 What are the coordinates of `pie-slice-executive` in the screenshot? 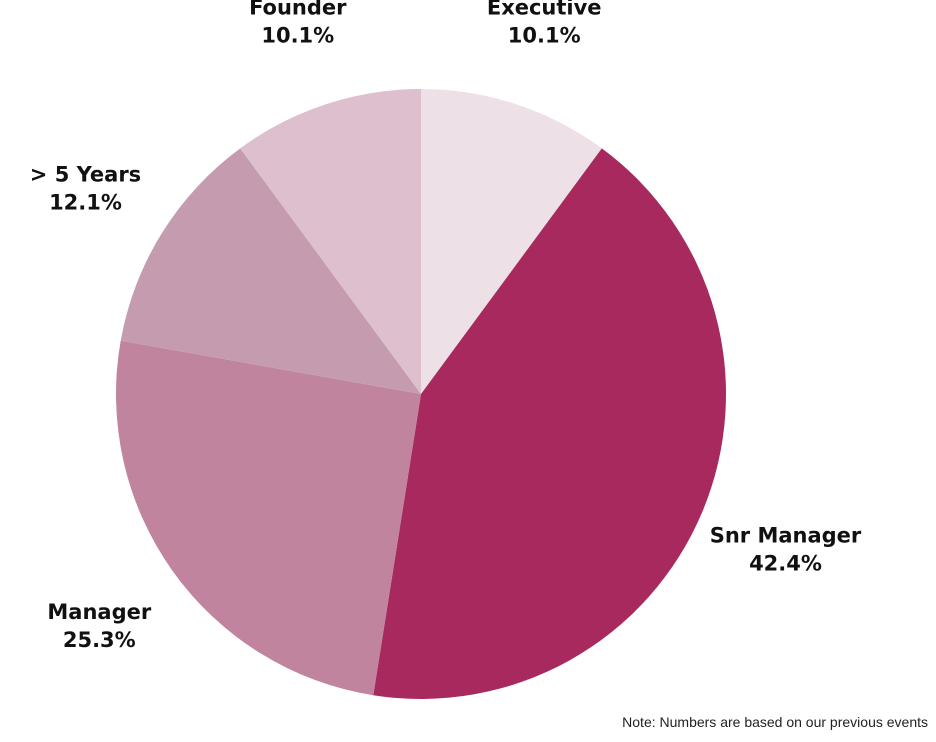 It's located at (511, 241).